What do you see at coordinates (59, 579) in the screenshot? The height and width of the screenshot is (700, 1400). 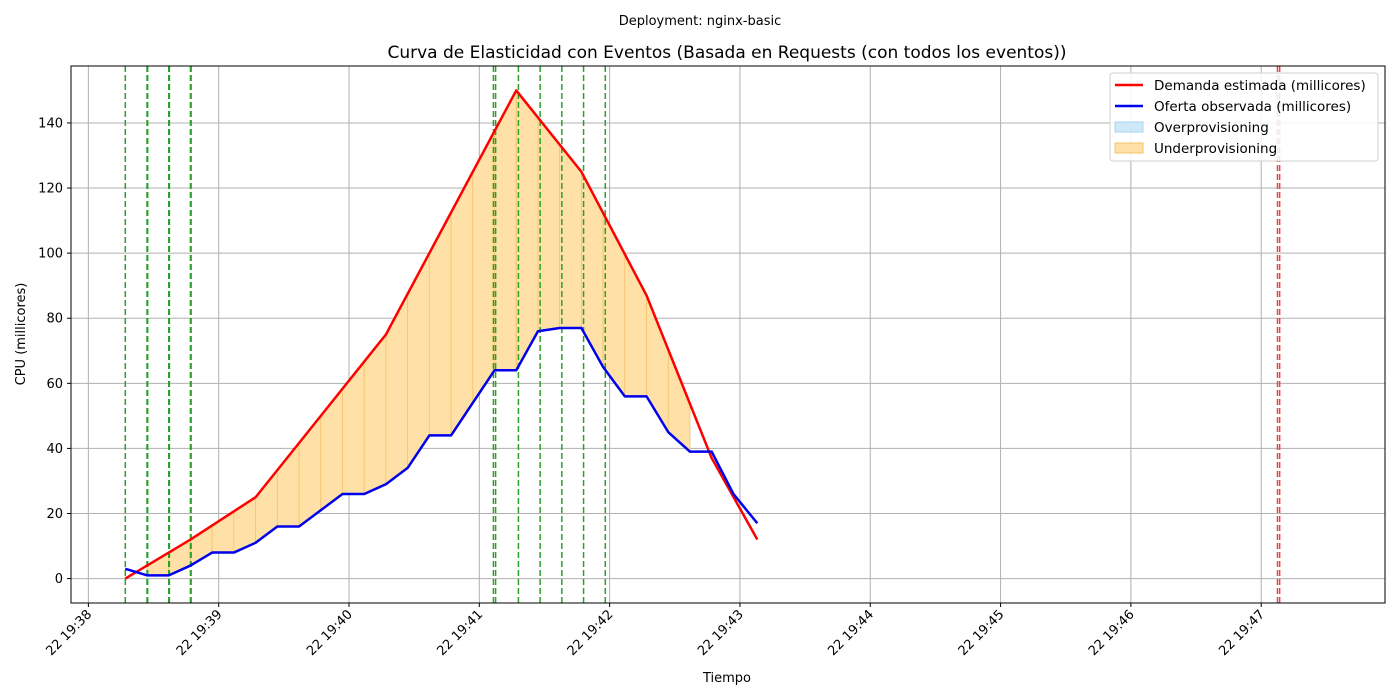 I see `y-tick-label: 0` at bounding box center [59, 579].